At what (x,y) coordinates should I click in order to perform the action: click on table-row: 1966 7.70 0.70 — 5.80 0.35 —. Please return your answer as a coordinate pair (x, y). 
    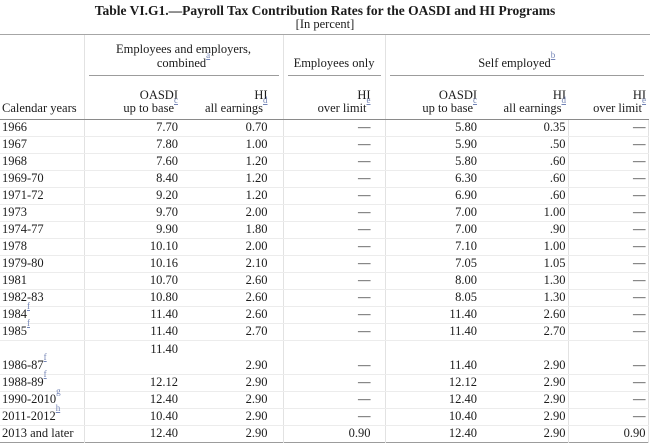
    Looking at the image, I should click on (324, 128).